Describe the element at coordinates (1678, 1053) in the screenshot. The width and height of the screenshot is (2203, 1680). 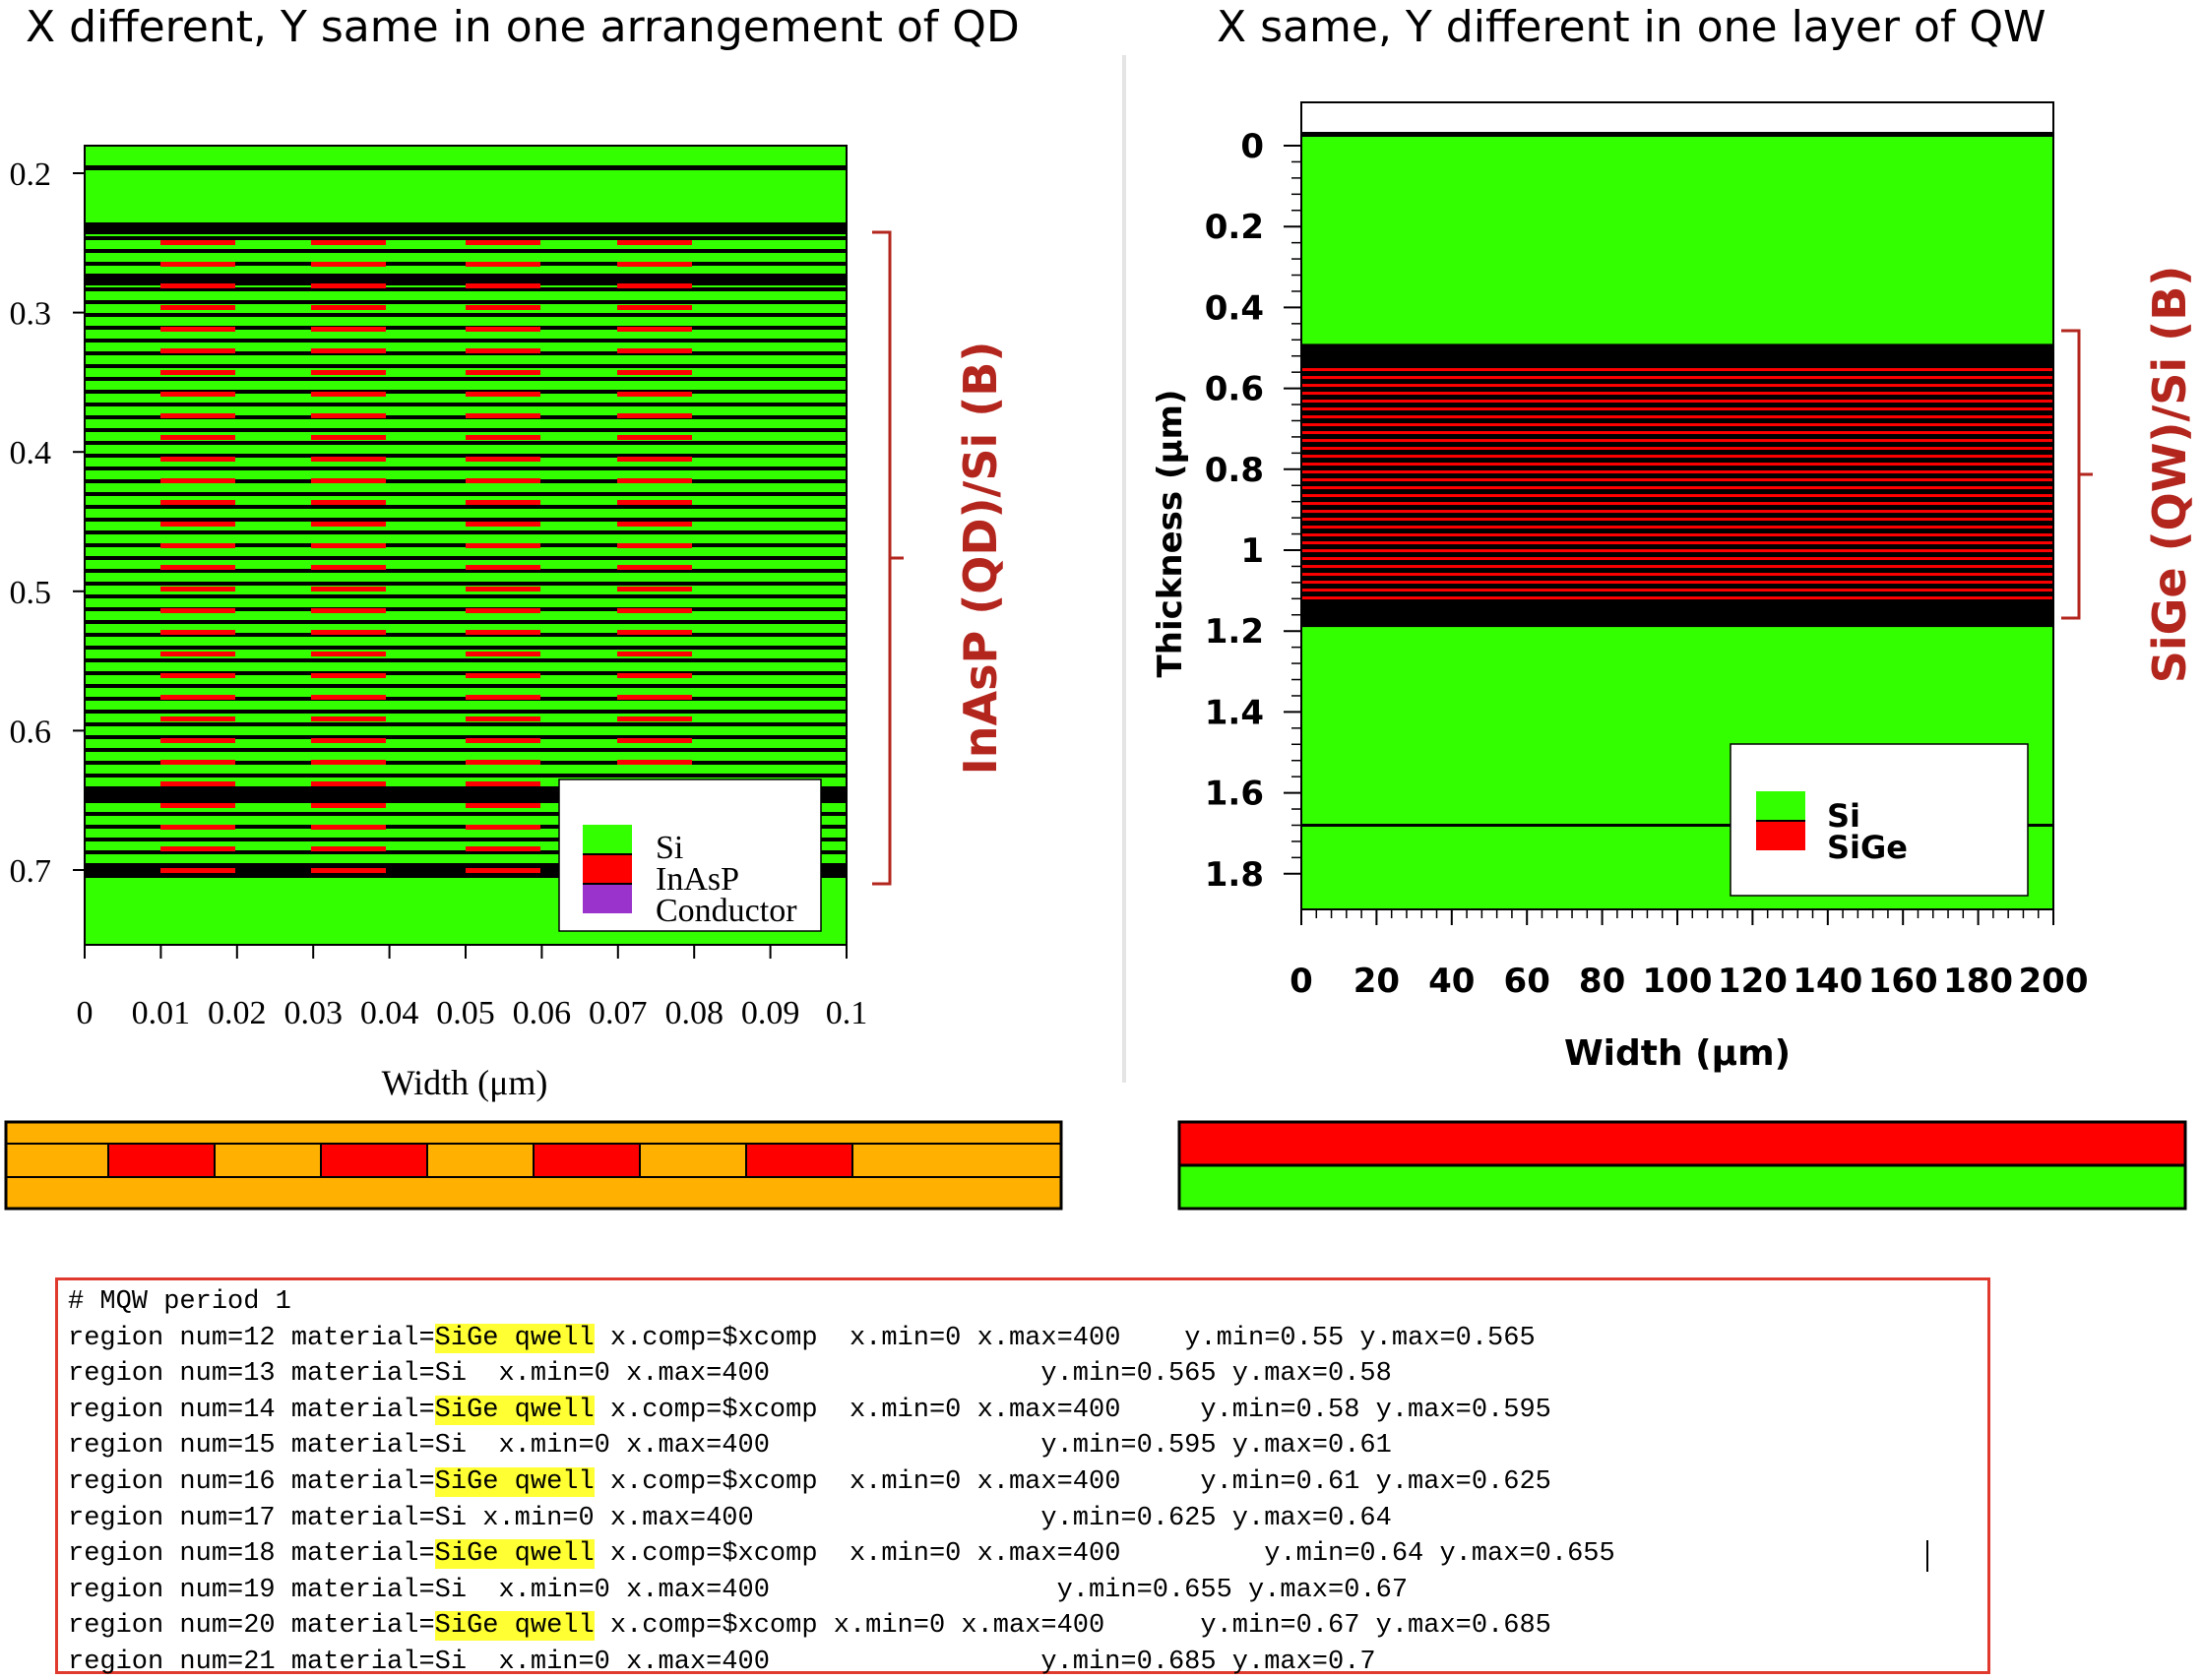
I see `right-x-axis-label: Width (μm)` at that location.